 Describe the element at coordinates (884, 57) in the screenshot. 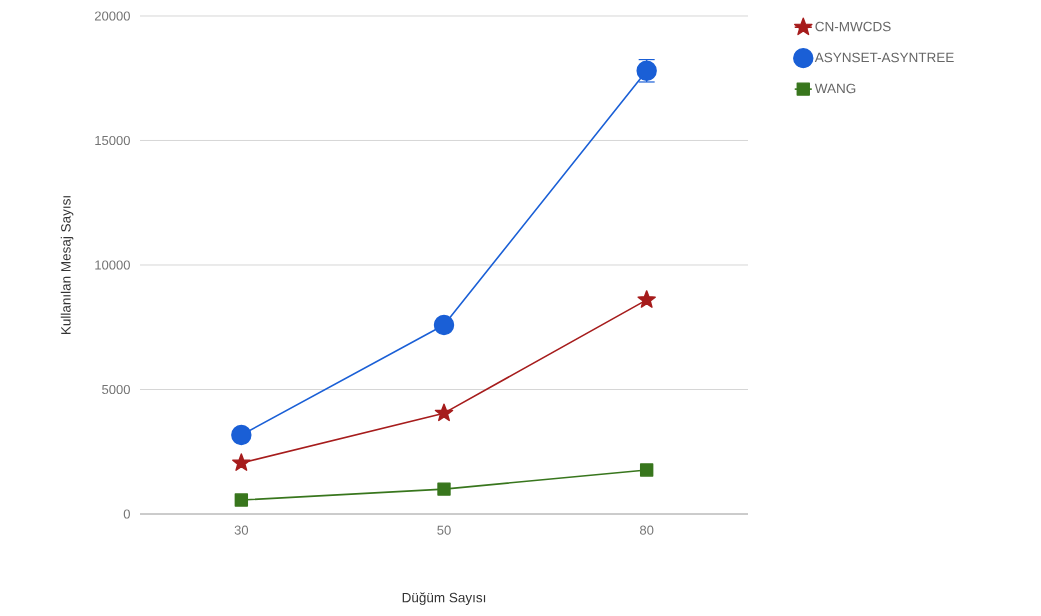

I see `legend-label: ASYNSET-ASYNTREE` at that location.